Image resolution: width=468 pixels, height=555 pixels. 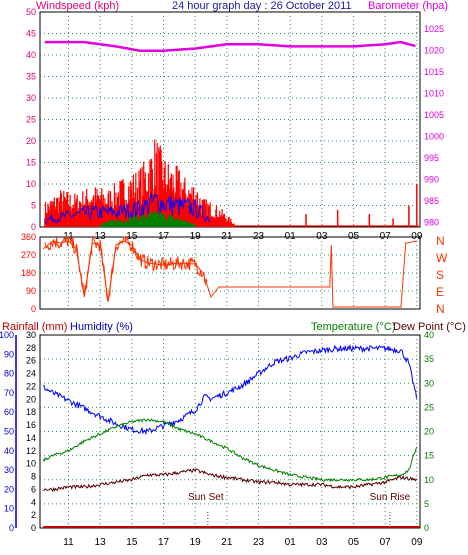 I want to click on windspeed-tick-label: 5, so click(x=33, y=206).